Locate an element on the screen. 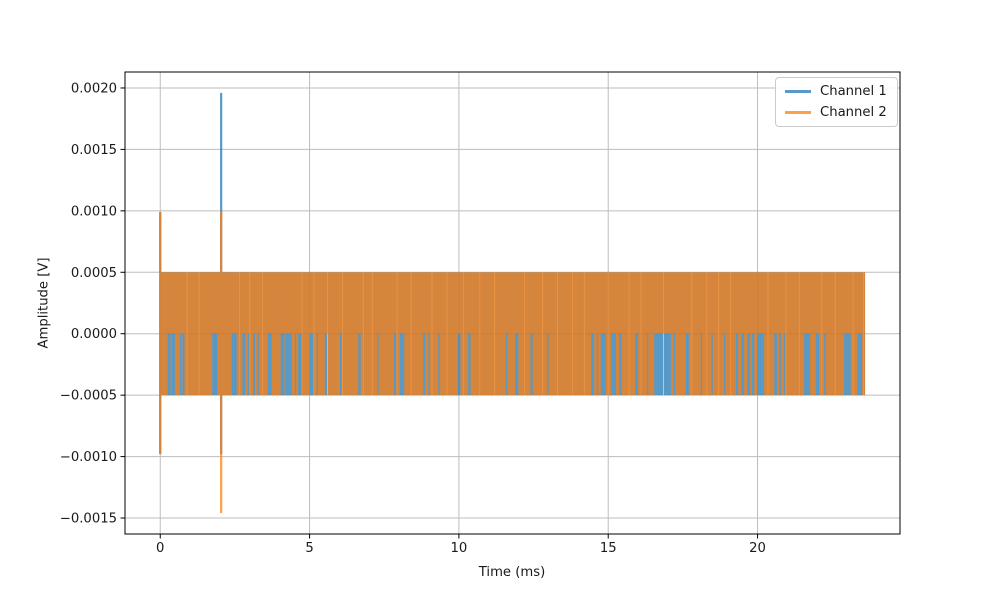 This screenshot has width=1000, height=600. x-axis-title: Time (ms) is located at coordinates (512, 572).